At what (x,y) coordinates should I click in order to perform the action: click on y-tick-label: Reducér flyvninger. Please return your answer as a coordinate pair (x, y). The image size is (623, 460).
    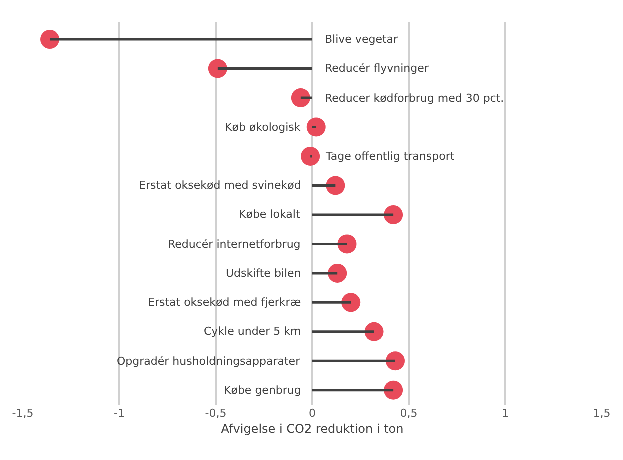
    Looking at the image, I should click on (377, 68).